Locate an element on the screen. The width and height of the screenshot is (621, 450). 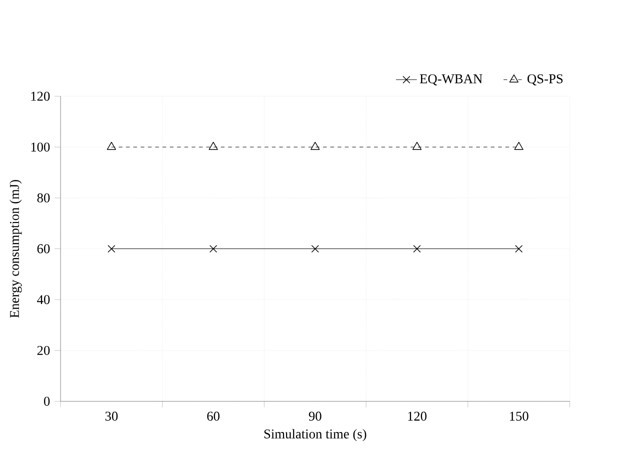
y-axis-title: Energy consumption (mJ) is located at coordinates (16, 249).